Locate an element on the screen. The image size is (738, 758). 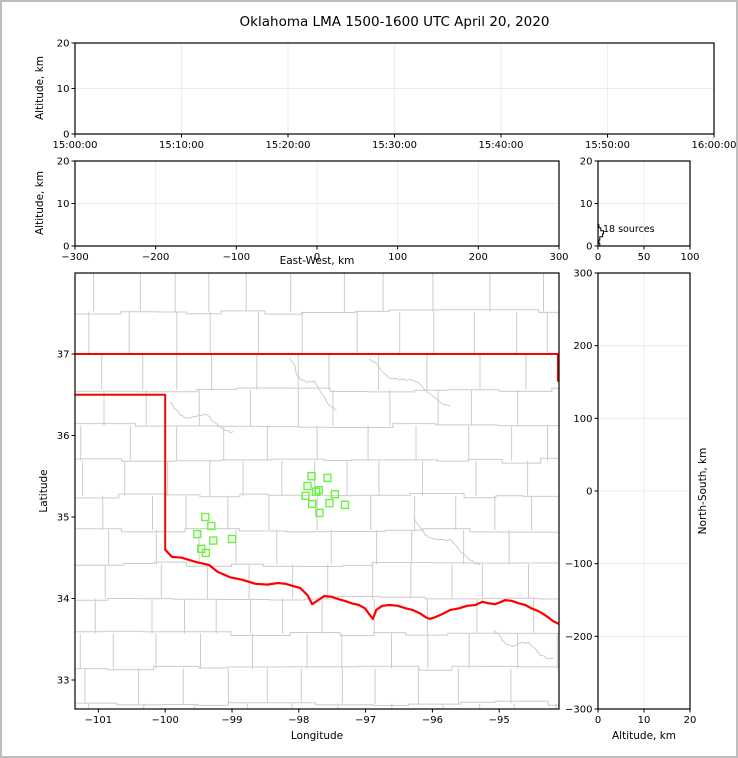
x-tick-label: −200 is located at coordinates (155, 257).